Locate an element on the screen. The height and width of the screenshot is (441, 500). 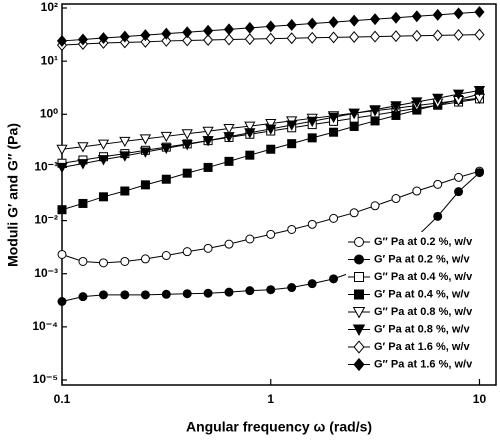
y-tick-label: 10⁻⁴ is located at coordinates (45, 326).